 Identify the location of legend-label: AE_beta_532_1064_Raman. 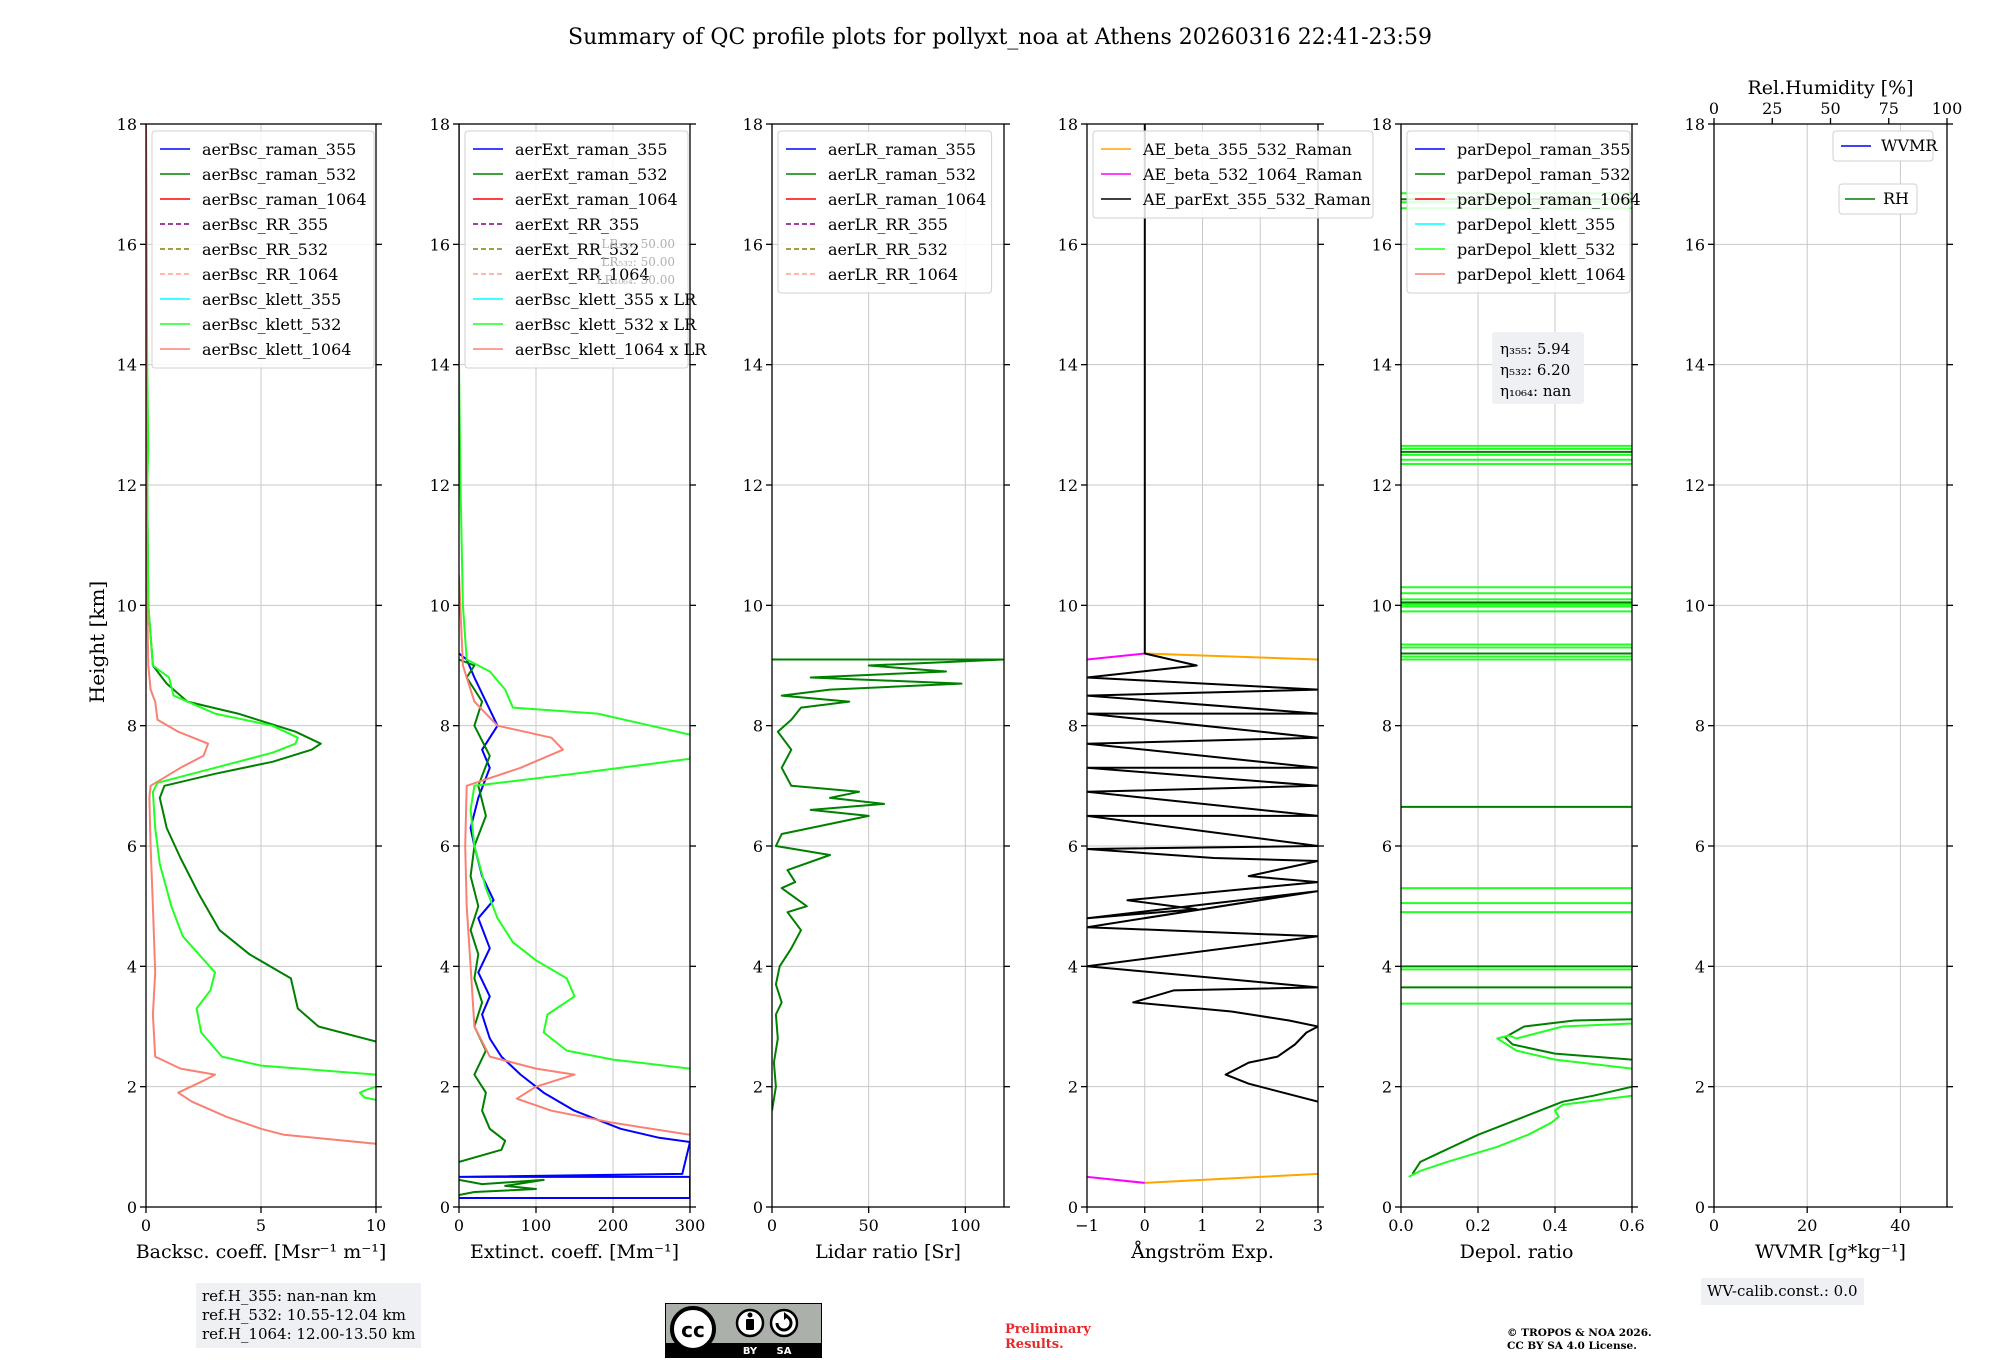
(1252, 174).